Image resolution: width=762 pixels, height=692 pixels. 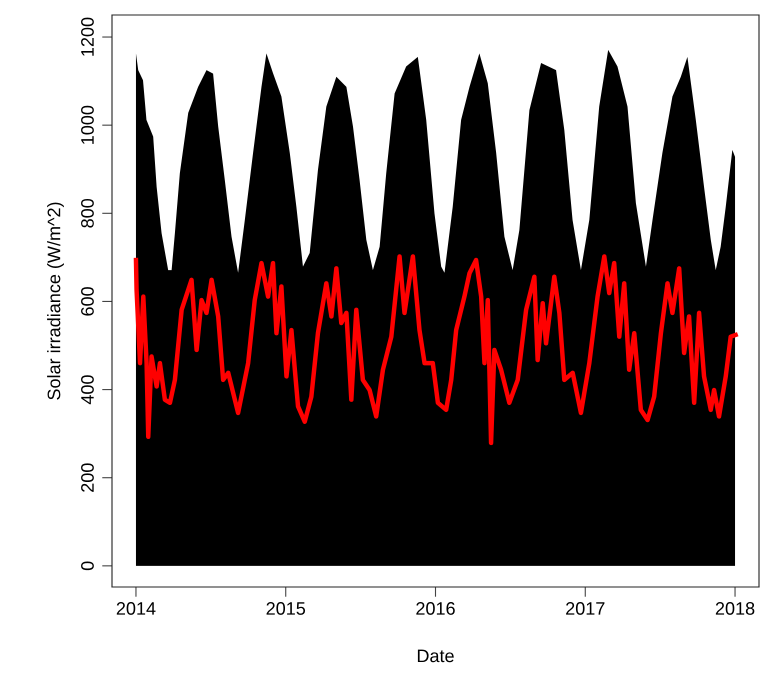 I want to click on y-tick-label: 400, so click(x=87, y=389).